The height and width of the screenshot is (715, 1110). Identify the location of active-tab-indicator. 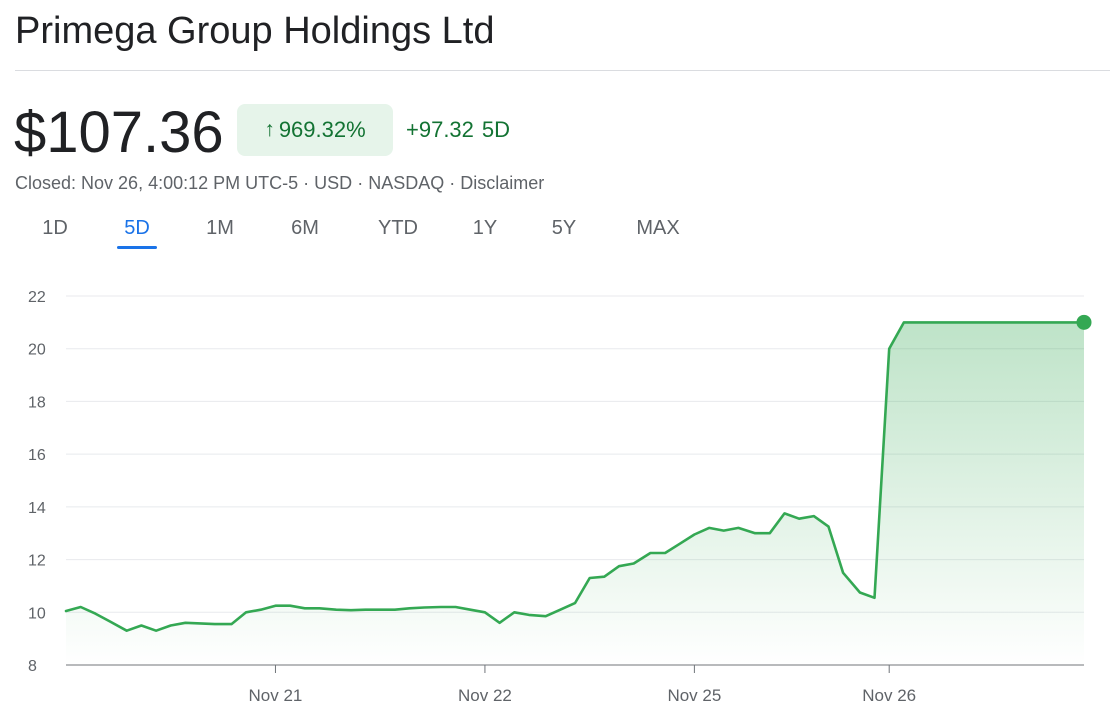
(137, 247).